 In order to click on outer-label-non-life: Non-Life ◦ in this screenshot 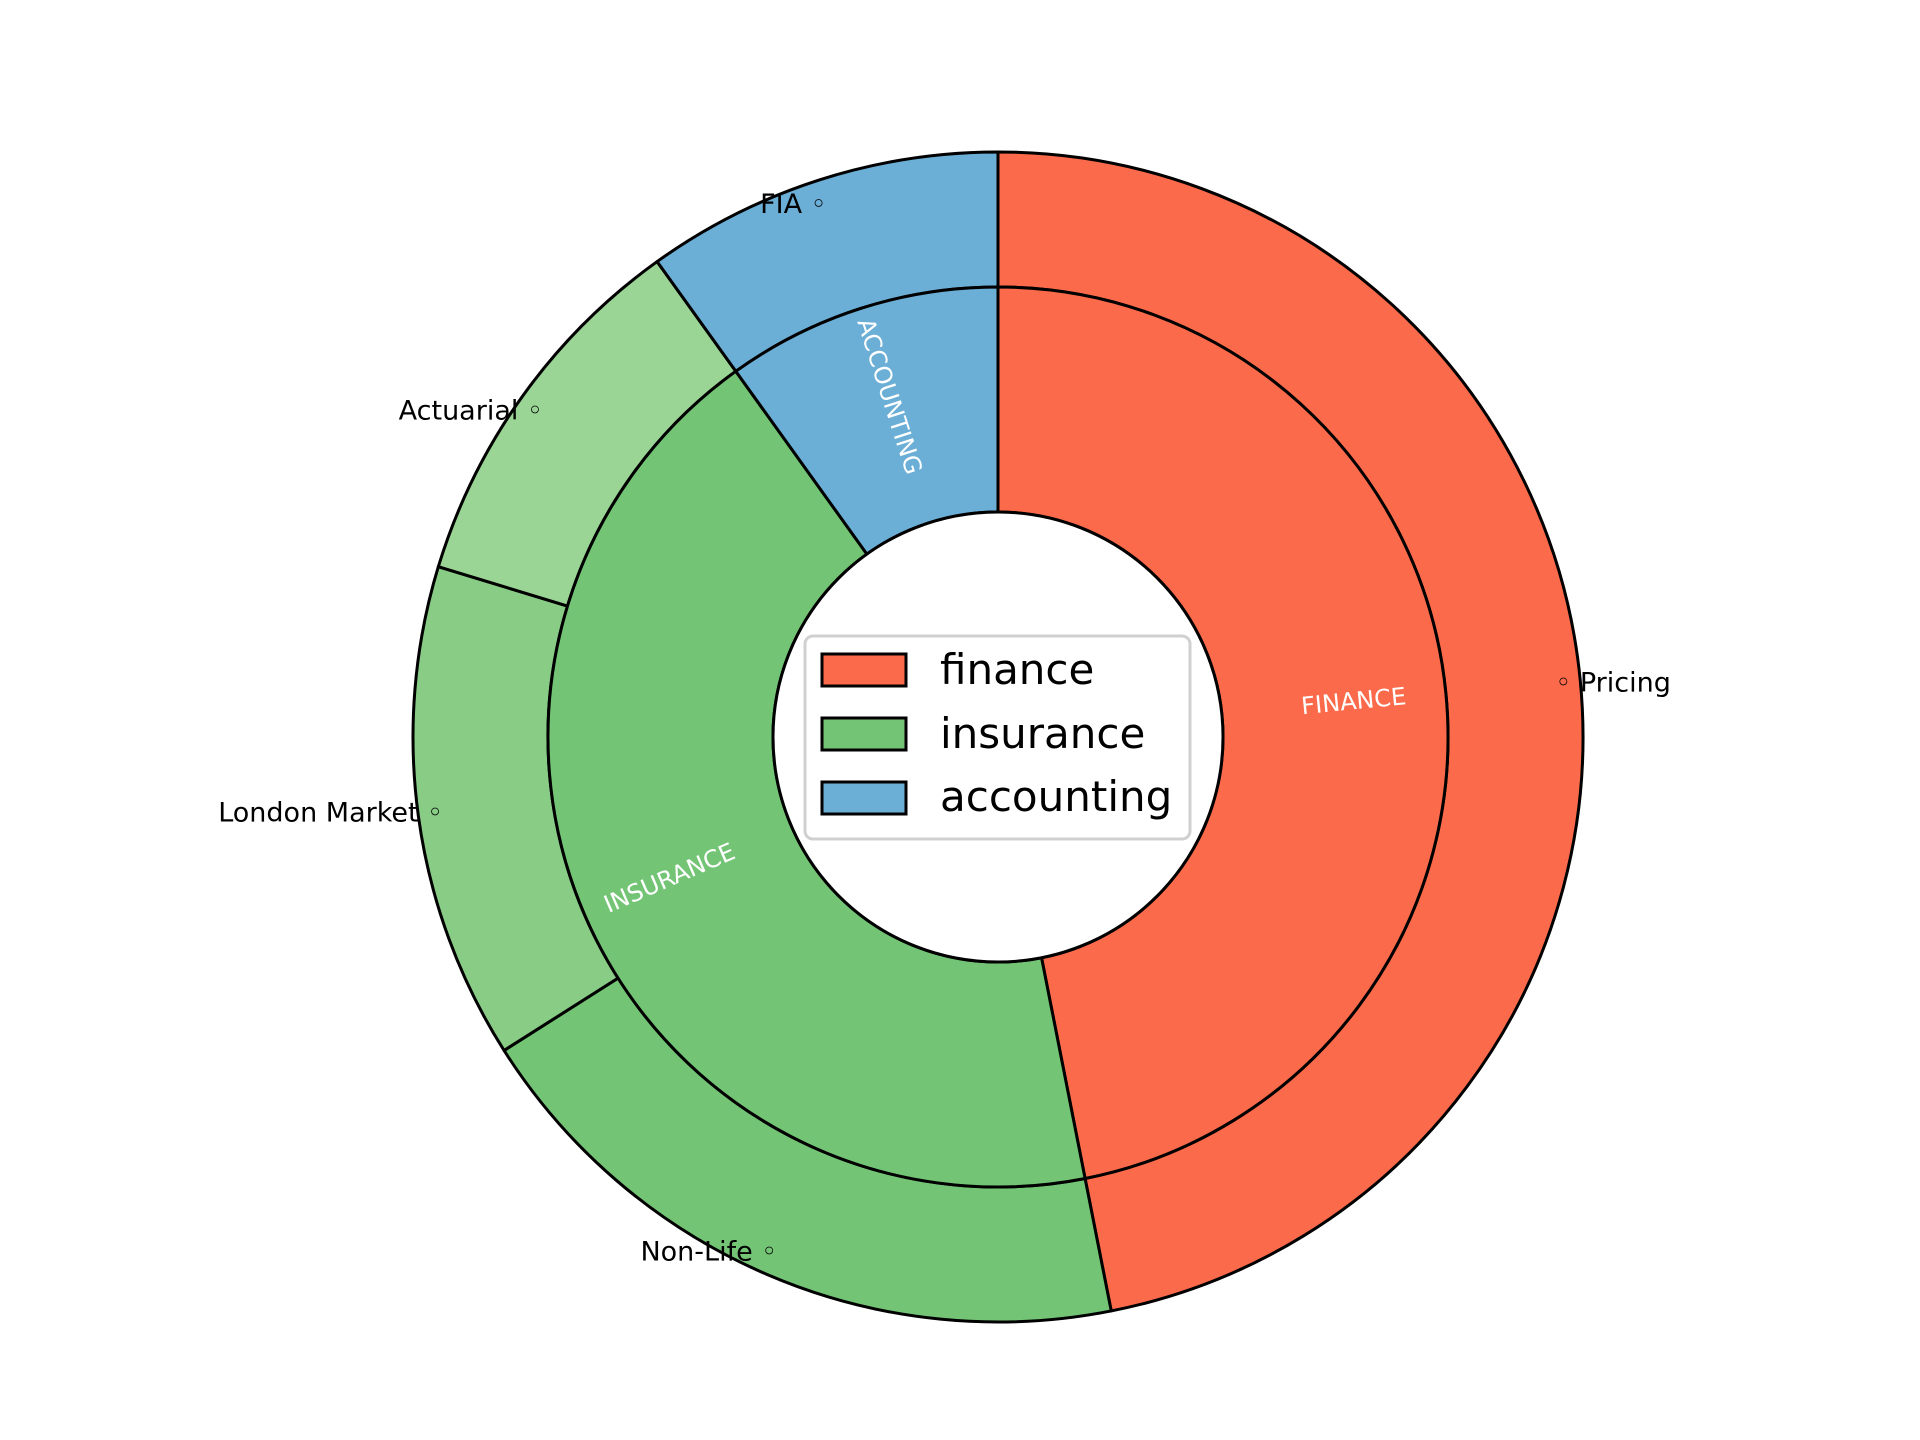, I will do `click(708, 1252)`.